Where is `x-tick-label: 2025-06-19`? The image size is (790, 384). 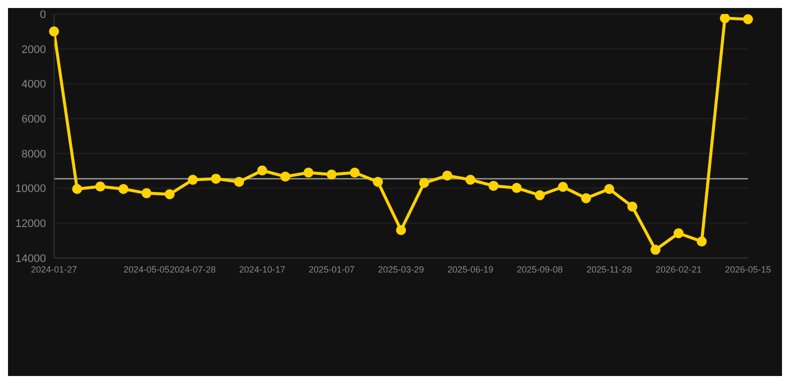
x-tick-label: 2025-06-19 is located at coordinates (470, 269).